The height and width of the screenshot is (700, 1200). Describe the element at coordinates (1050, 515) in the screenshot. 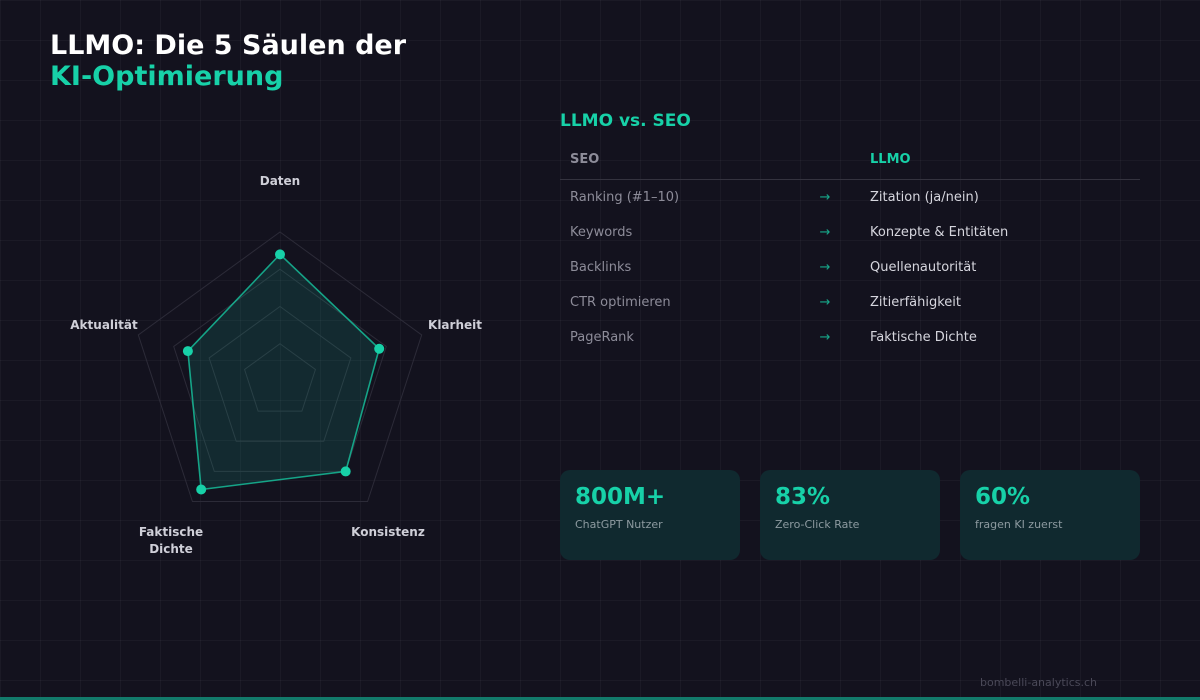

I see `stat-card: 60% fragen KI zuerst` at that location.